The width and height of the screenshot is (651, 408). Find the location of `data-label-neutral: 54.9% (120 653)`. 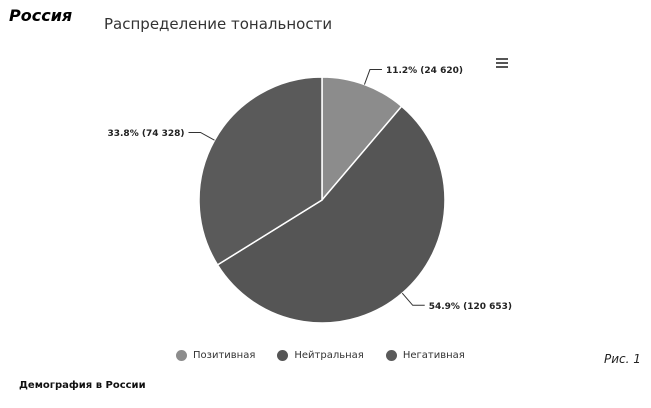

data-label-neutral: 54.9% (120 653) is located at coordinates (470, 307).